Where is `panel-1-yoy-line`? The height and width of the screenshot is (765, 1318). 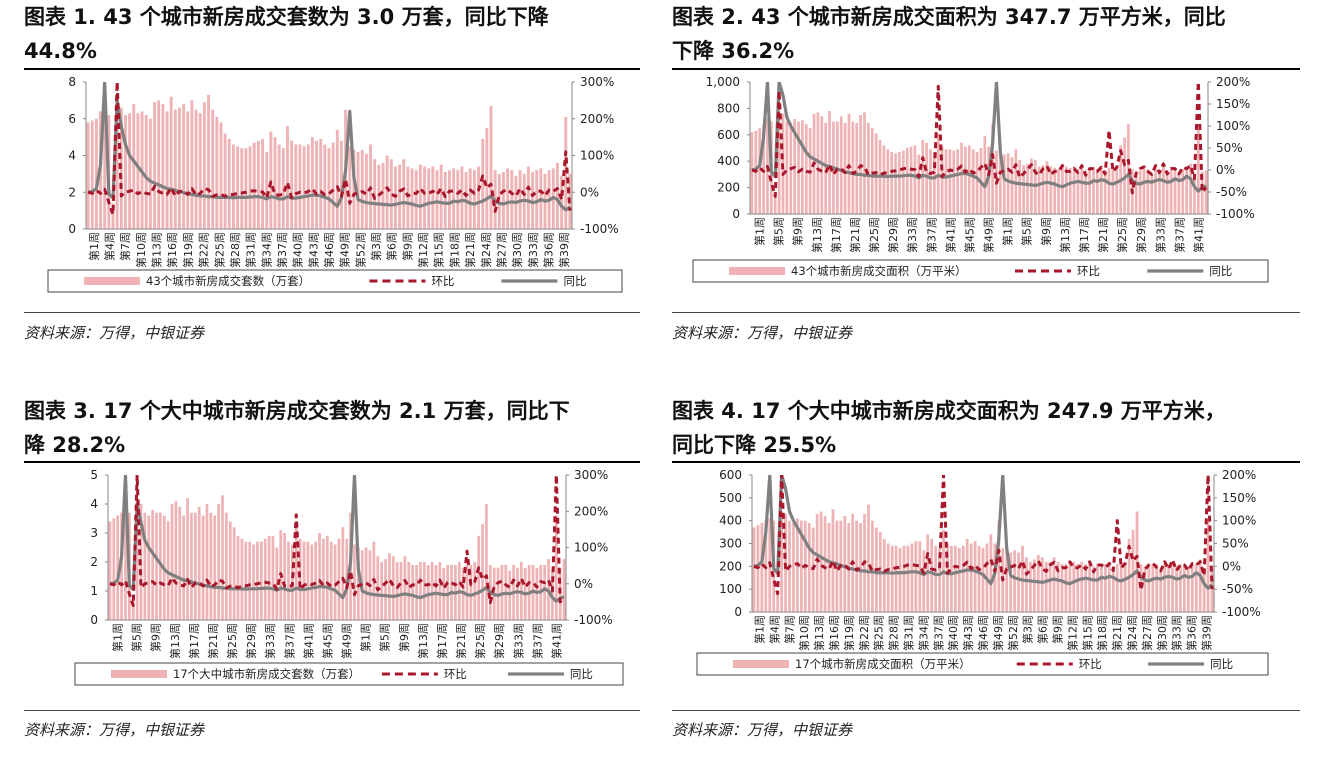 panel-1-yoy-line is located at coordinates (329, 147).